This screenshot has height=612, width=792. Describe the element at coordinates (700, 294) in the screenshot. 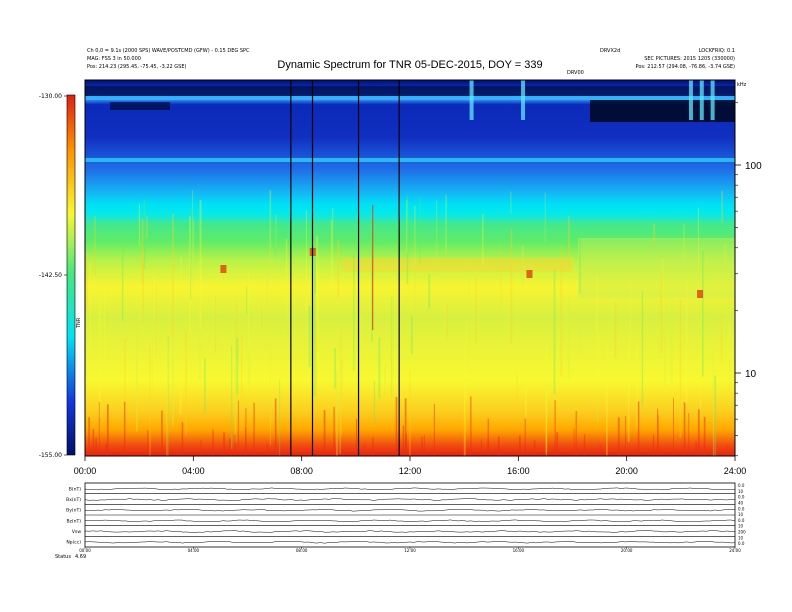

I see `spec-red-blob` at that location.